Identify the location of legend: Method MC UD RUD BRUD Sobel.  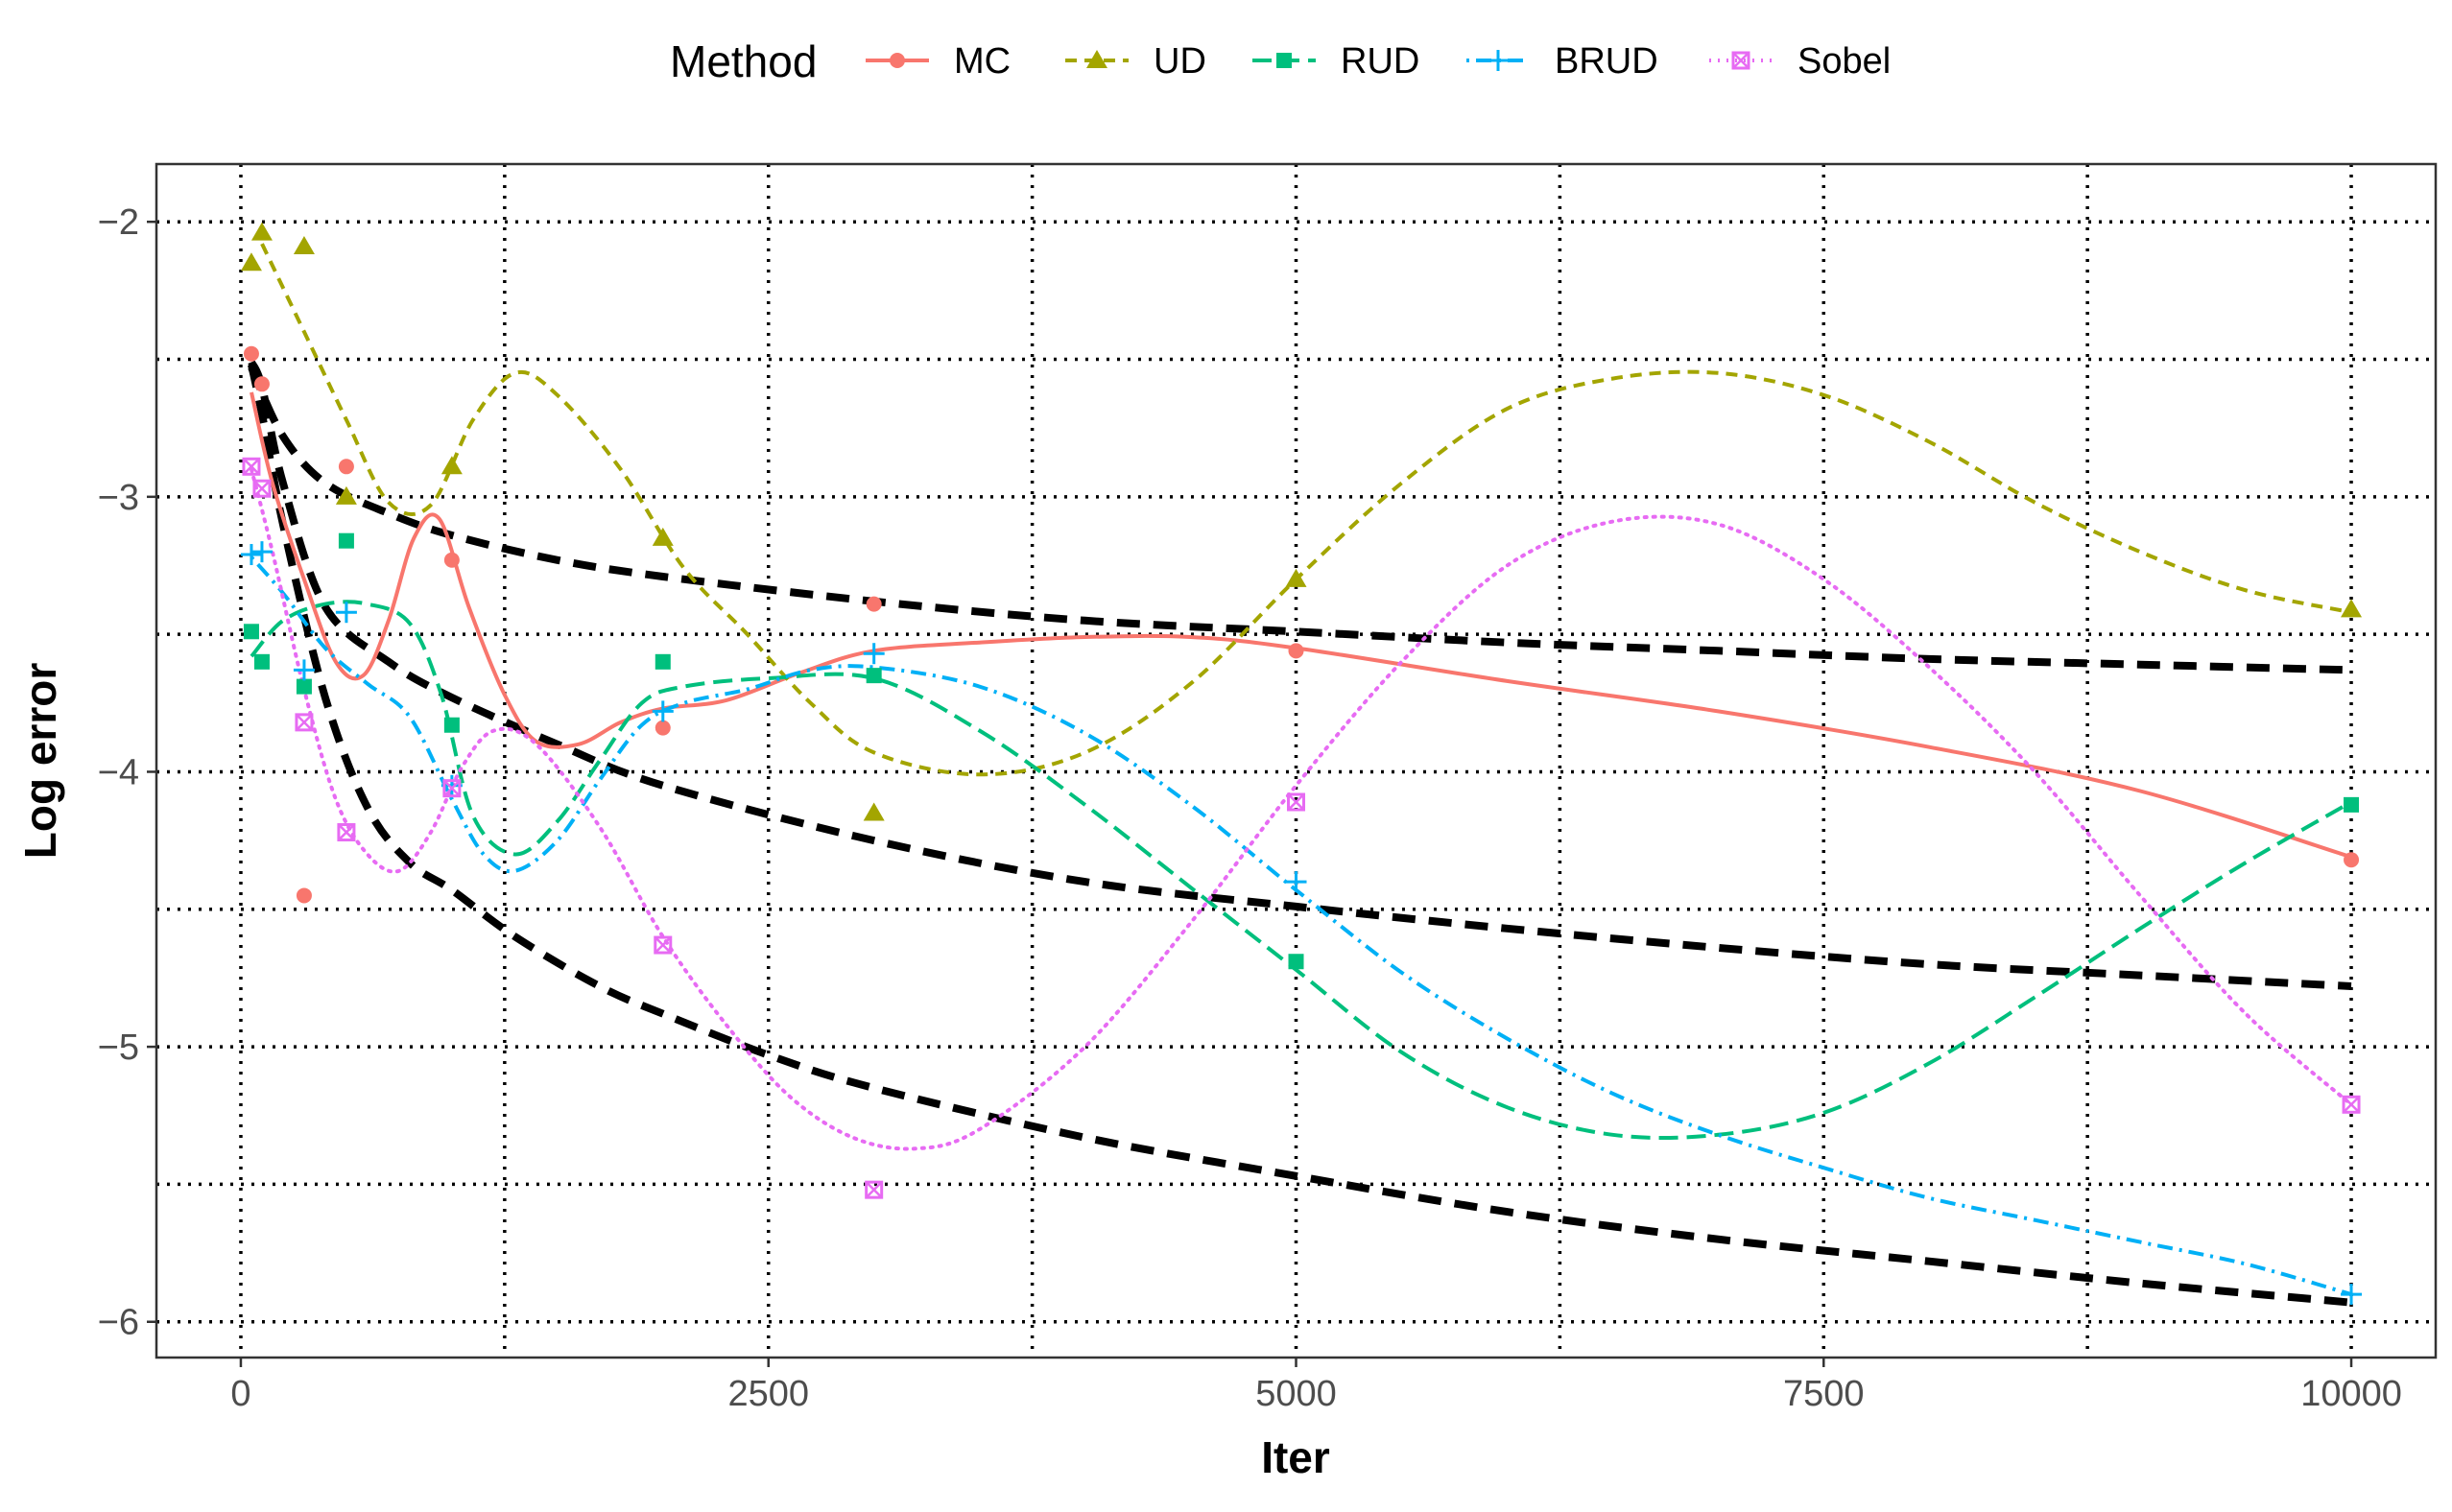
(1280, 61).